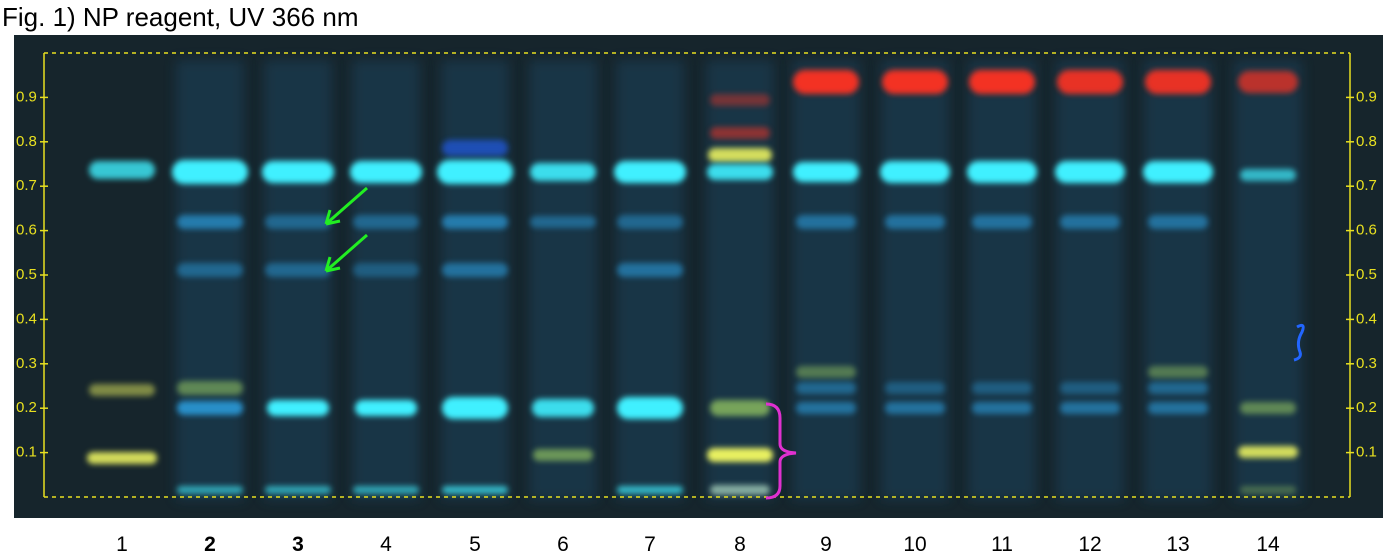  What do you see at coordinates (475, 544) in the screenshot?
I see `lane-label: 5` at bounding box center [475, 544].